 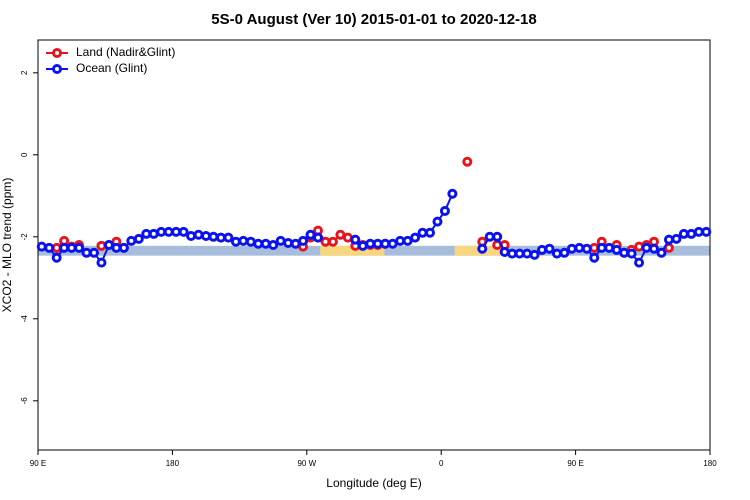 What do you see at coordinates (441, 463) in the screenshot?
I see `x-tick-label: 0` at bounding box center [441, 463].